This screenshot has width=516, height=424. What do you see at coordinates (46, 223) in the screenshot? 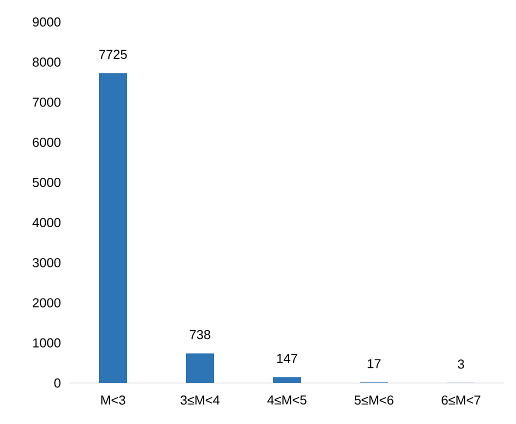
I see `y-tick-label: 4000` at bounding box center [46, 223].